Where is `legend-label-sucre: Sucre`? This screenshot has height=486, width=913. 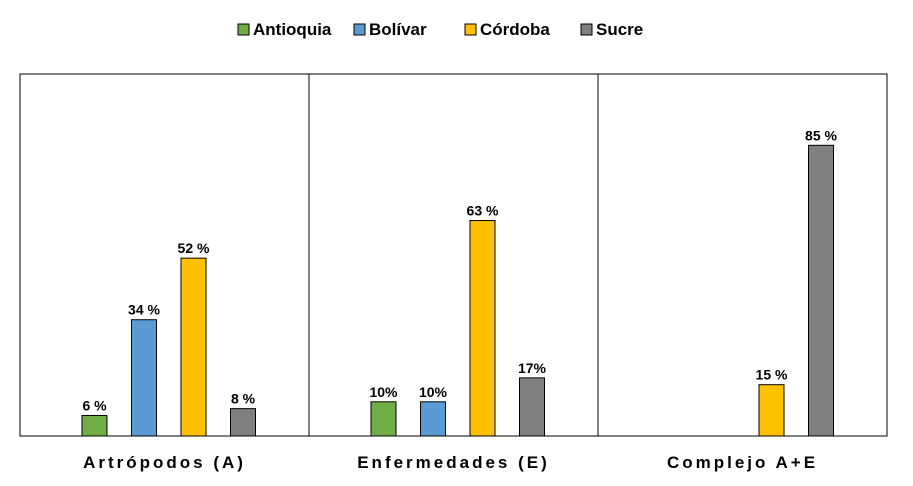 legend-label-sucre: Sucre is located at coordinates (619, 29).